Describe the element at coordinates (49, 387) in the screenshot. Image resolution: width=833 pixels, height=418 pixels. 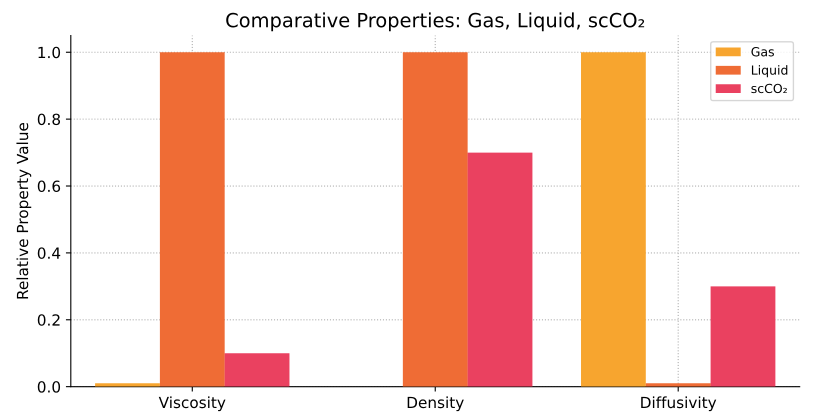
I see `y-tick-label: 0.0` at that location.